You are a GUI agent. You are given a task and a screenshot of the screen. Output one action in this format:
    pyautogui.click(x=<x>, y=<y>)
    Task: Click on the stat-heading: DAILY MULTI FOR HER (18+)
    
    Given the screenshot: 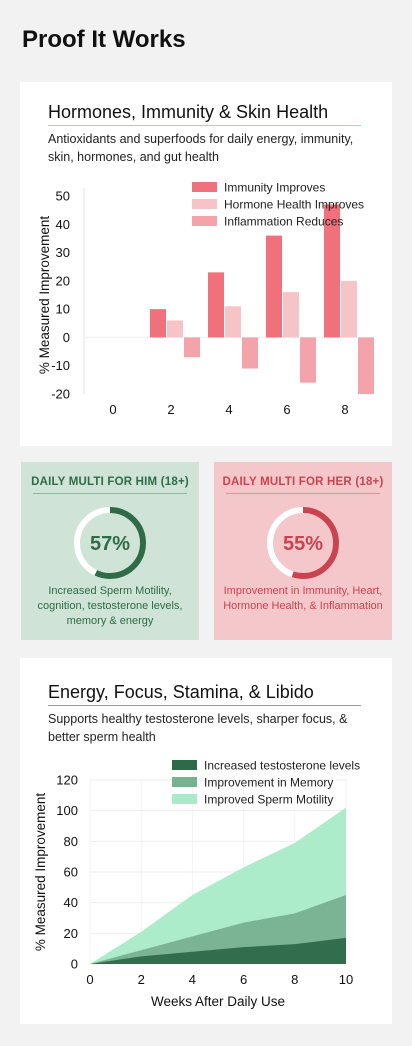 What is the action you would take?
    pyautogui.click(x=303, y=482)
    